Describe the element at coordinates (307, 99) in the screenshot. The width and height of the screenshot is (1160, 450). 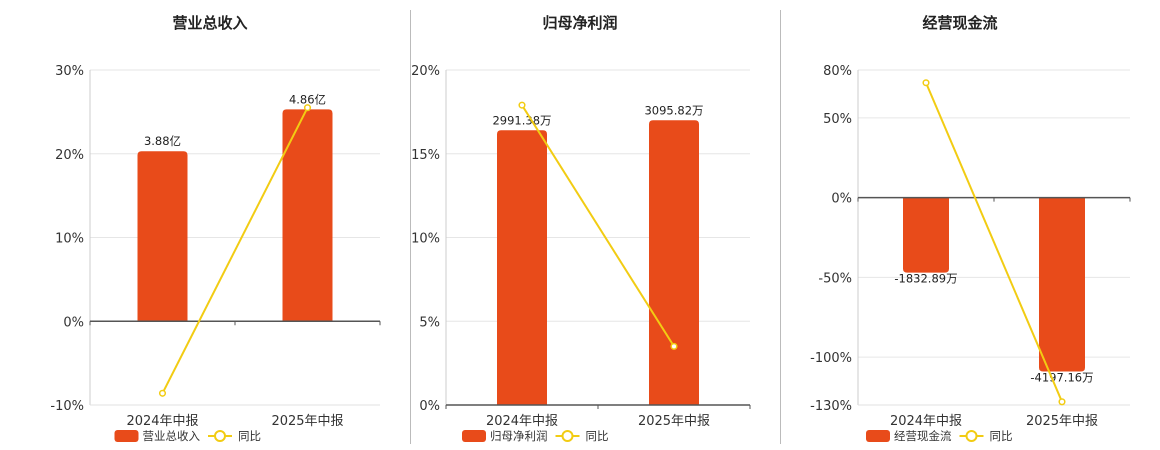
I see `bar-value-label: 4.86亿` at that location.